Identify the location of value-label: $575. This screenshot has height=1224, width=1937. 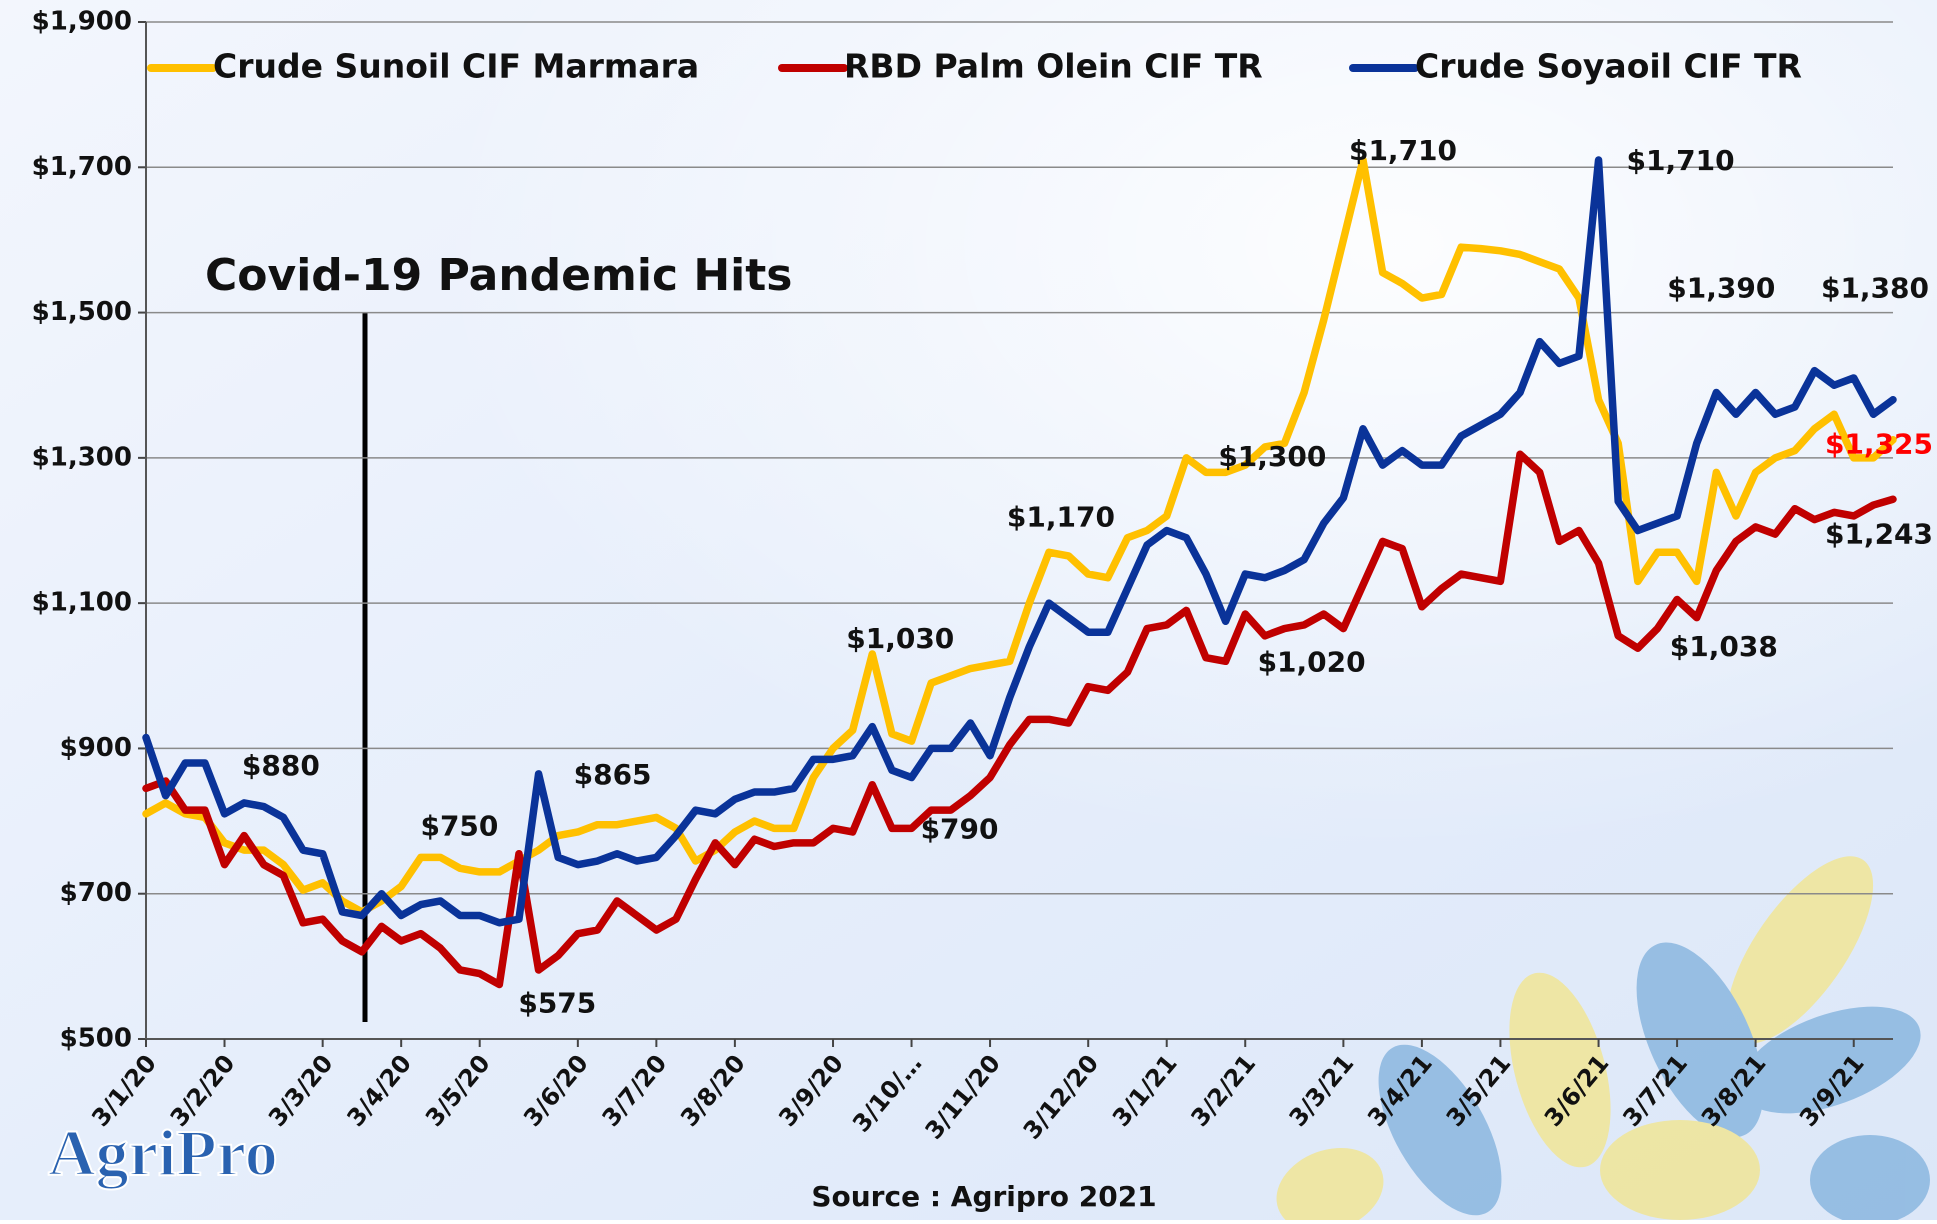
(557, 1003).